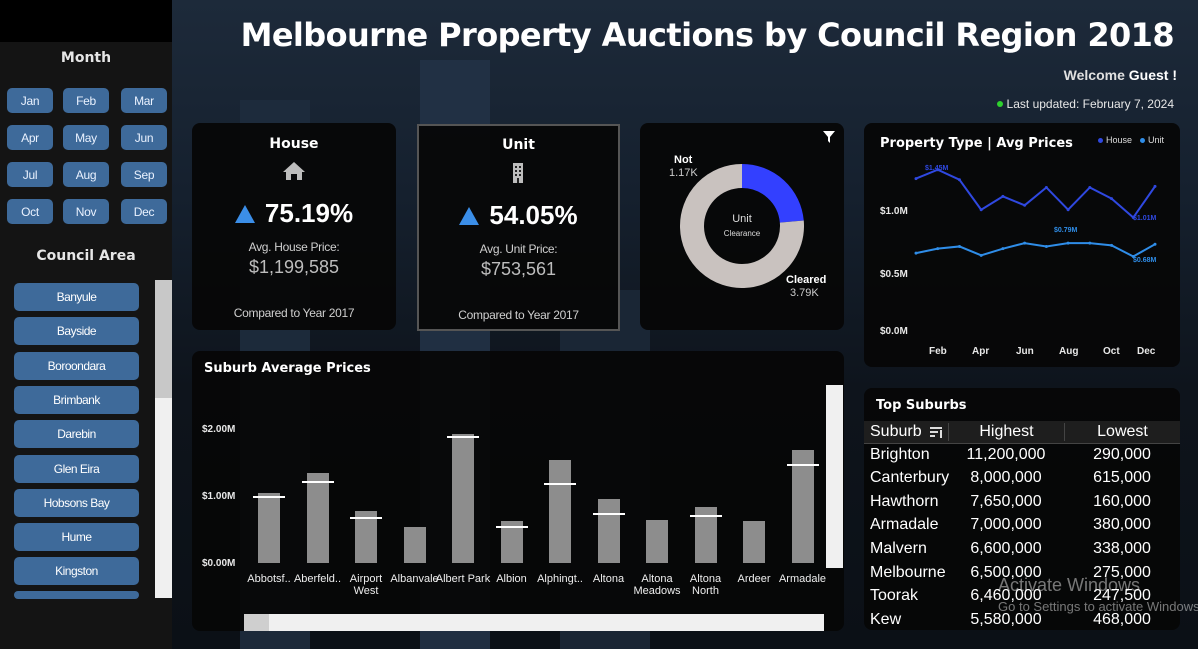 The height and width of the screenshot is (649, 1198). Describe the element at coordinates (144, 211) in the screenshot. I see `month-button: Dec` at that location.